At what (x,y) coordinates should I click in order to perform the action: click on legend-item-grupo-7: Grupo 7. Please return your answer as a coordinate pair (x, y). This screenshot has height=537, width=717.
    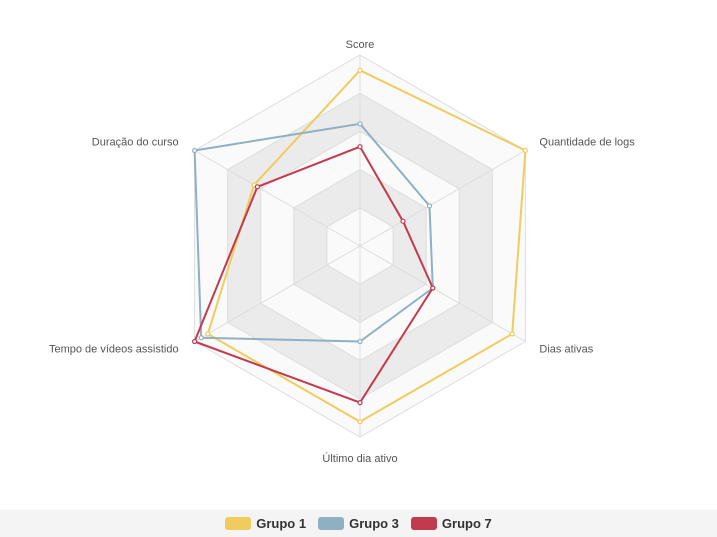
    Looking at the image, I should click on (451, 523).